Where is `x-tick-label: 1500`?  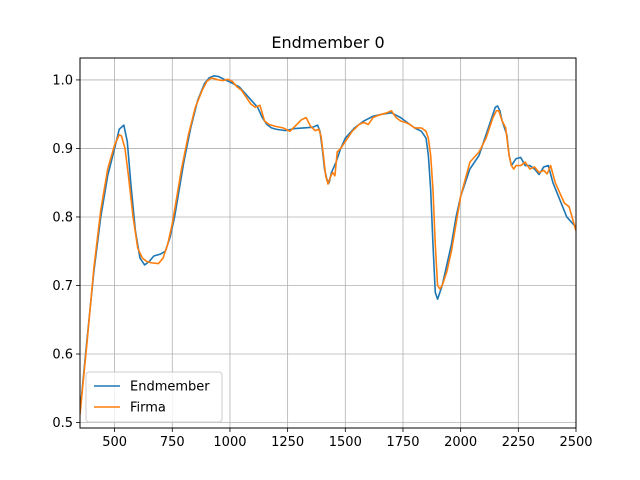
x-tick-label: 1500 is located at coordinates (345, 442).